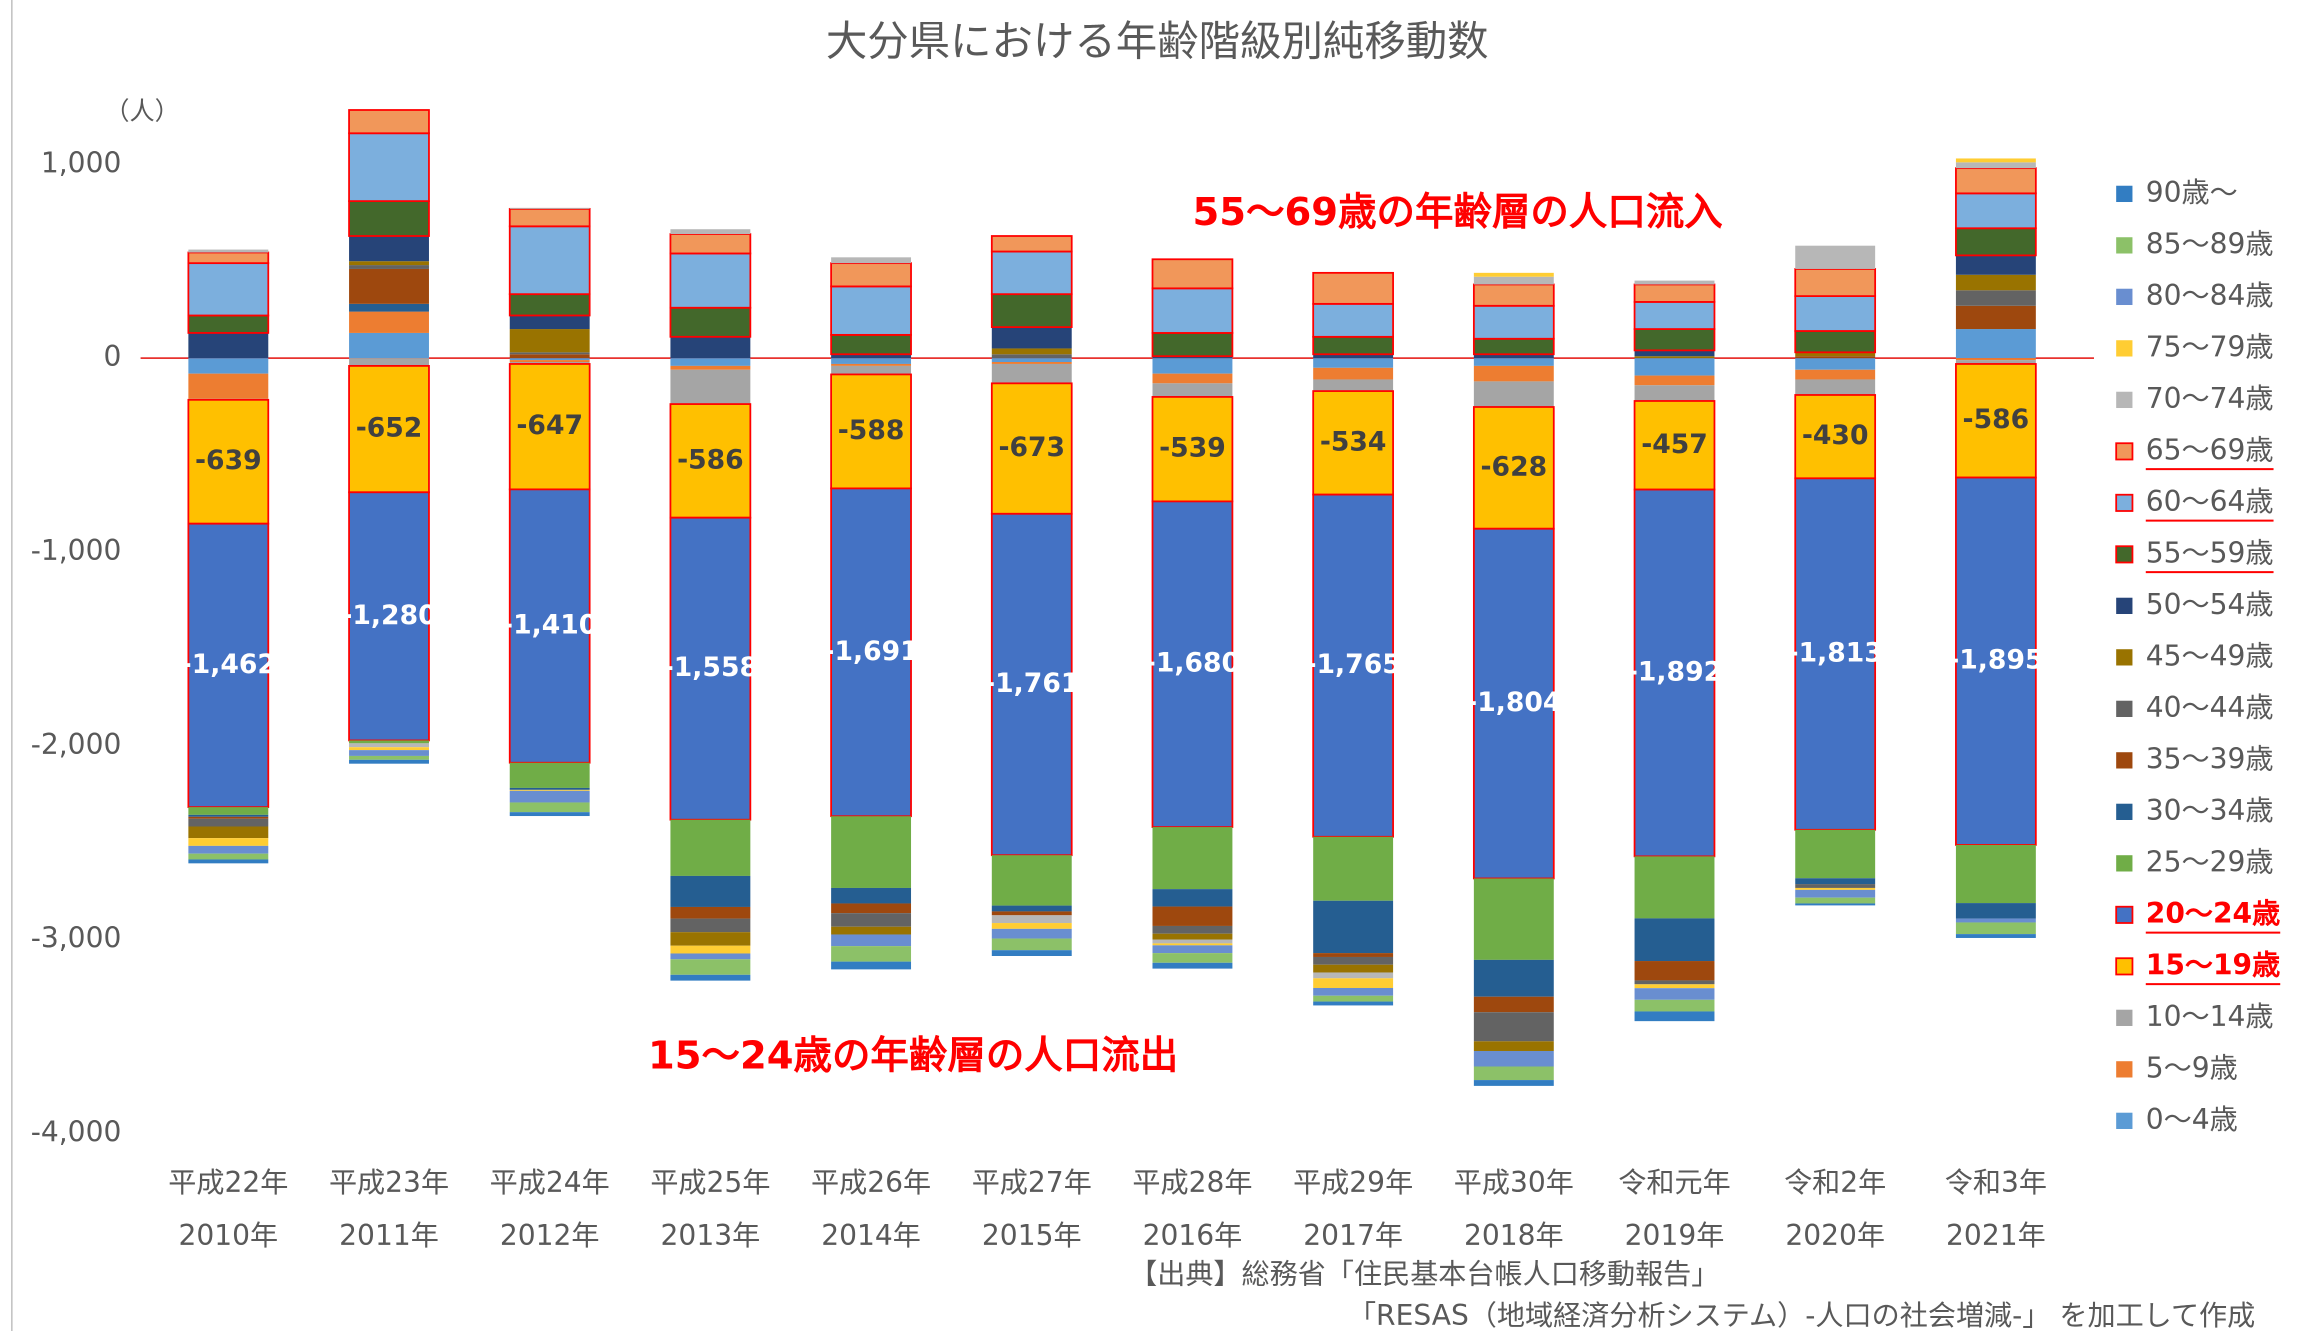 Image resolution: width=2313 pixels, height=1331 pixels. What do you see at coordinates (389, 1182) in the screenshot?
I see `x-tick-label: 平成23年` at bounding box center [389, 1182].